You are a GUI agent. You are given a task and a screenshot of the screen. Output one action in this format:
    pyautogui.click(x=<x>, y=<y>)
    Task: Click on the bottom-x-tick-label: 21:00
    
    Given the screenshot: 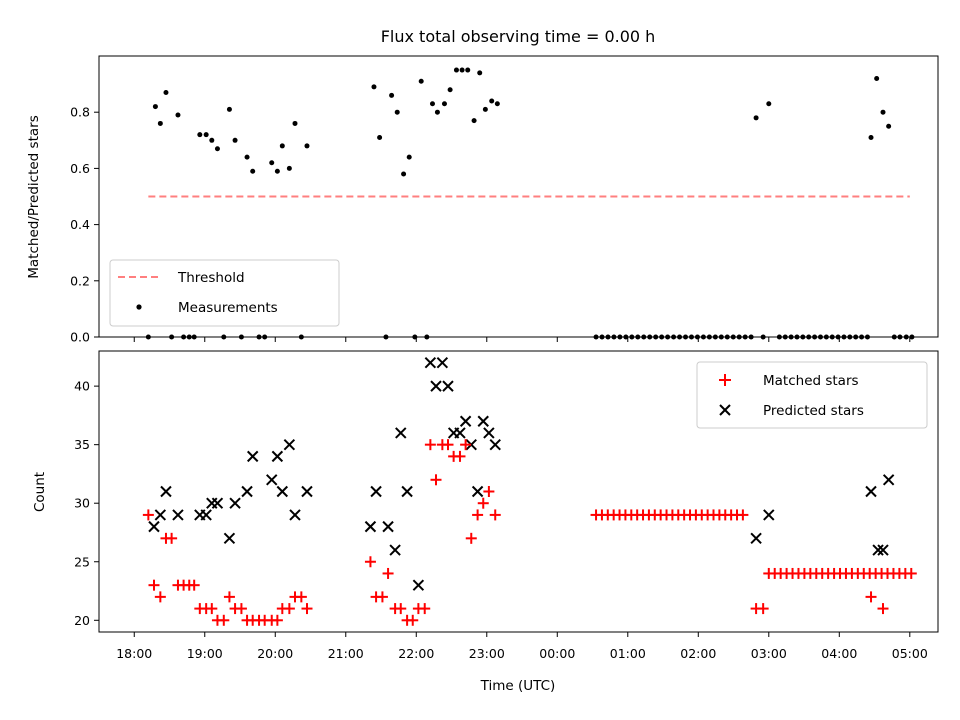 What is the action you would take?
    pyautogui.click(x=346, y=653)
    